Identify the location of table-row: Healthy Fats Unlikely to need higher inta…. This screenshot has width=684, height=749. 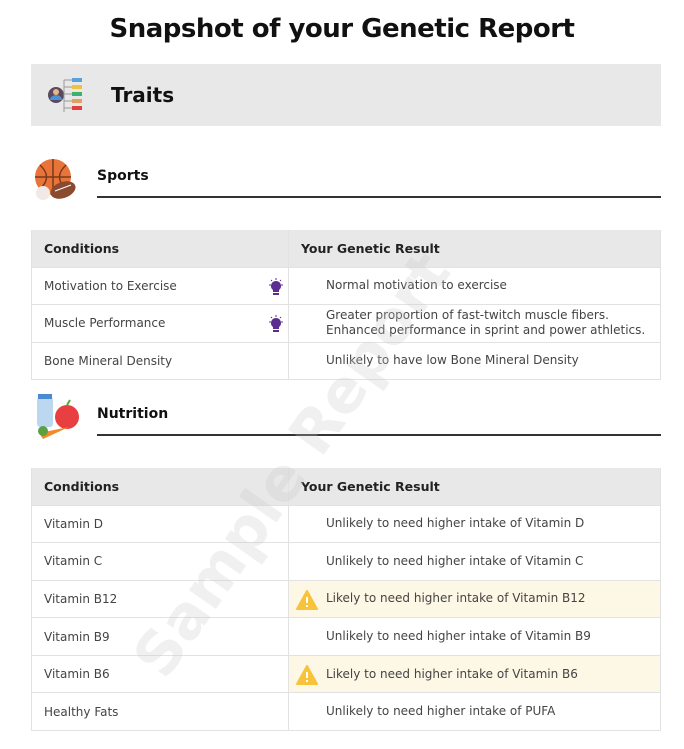
(346, 712).